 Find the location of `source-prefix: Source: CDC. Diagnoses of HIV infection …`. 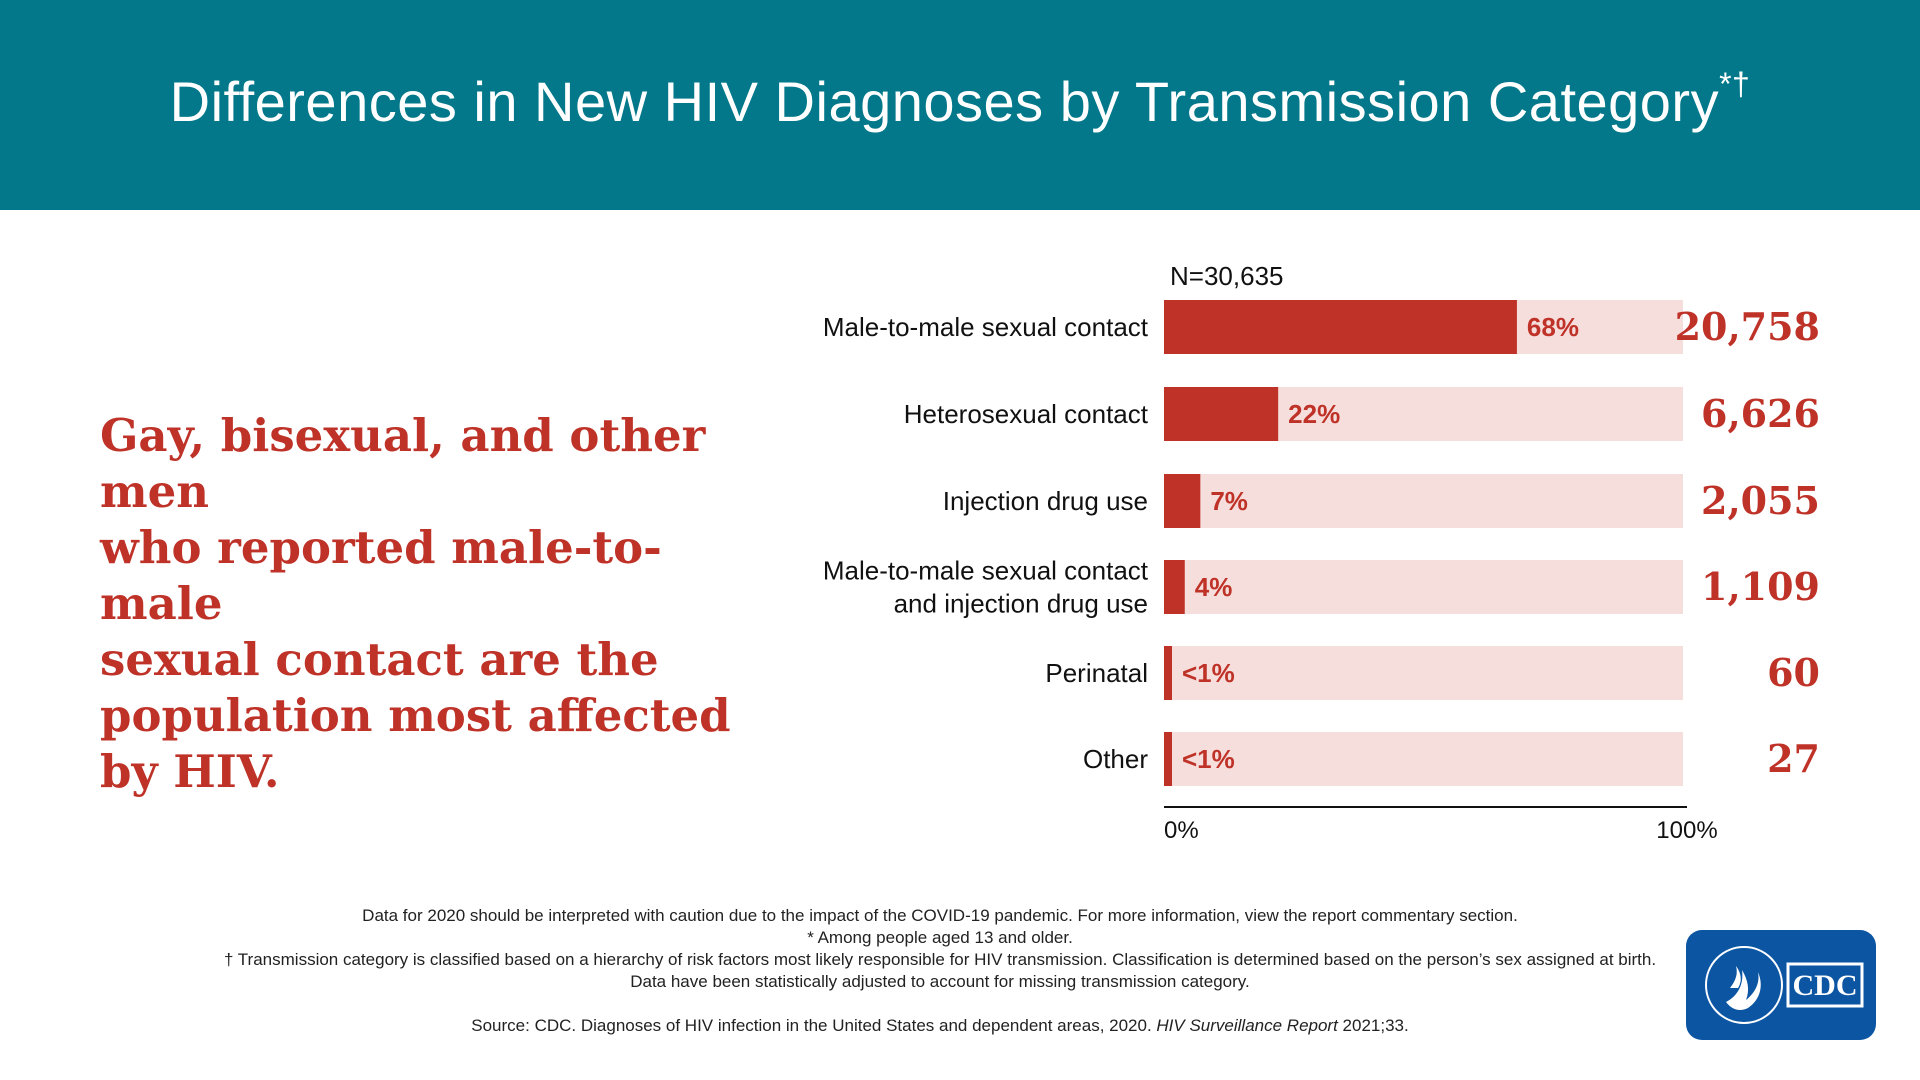

source-prefix: Source: CDC. Diagnoses of HIV infection … is located at coordinates (814, 1025).